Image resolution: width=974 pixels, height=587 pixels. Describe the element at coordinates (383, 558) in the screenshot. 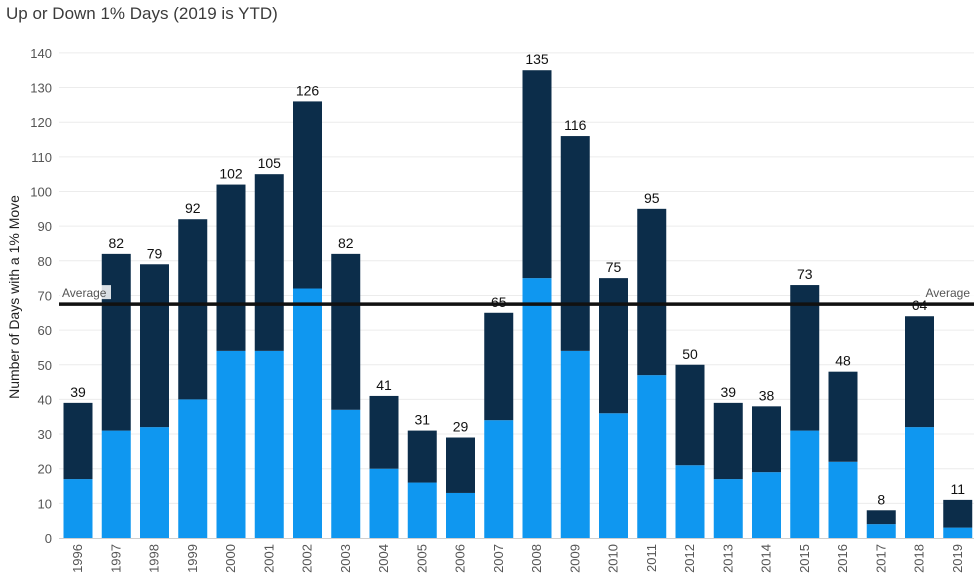

I see `x-tick-label-2004: 2004` at that location.